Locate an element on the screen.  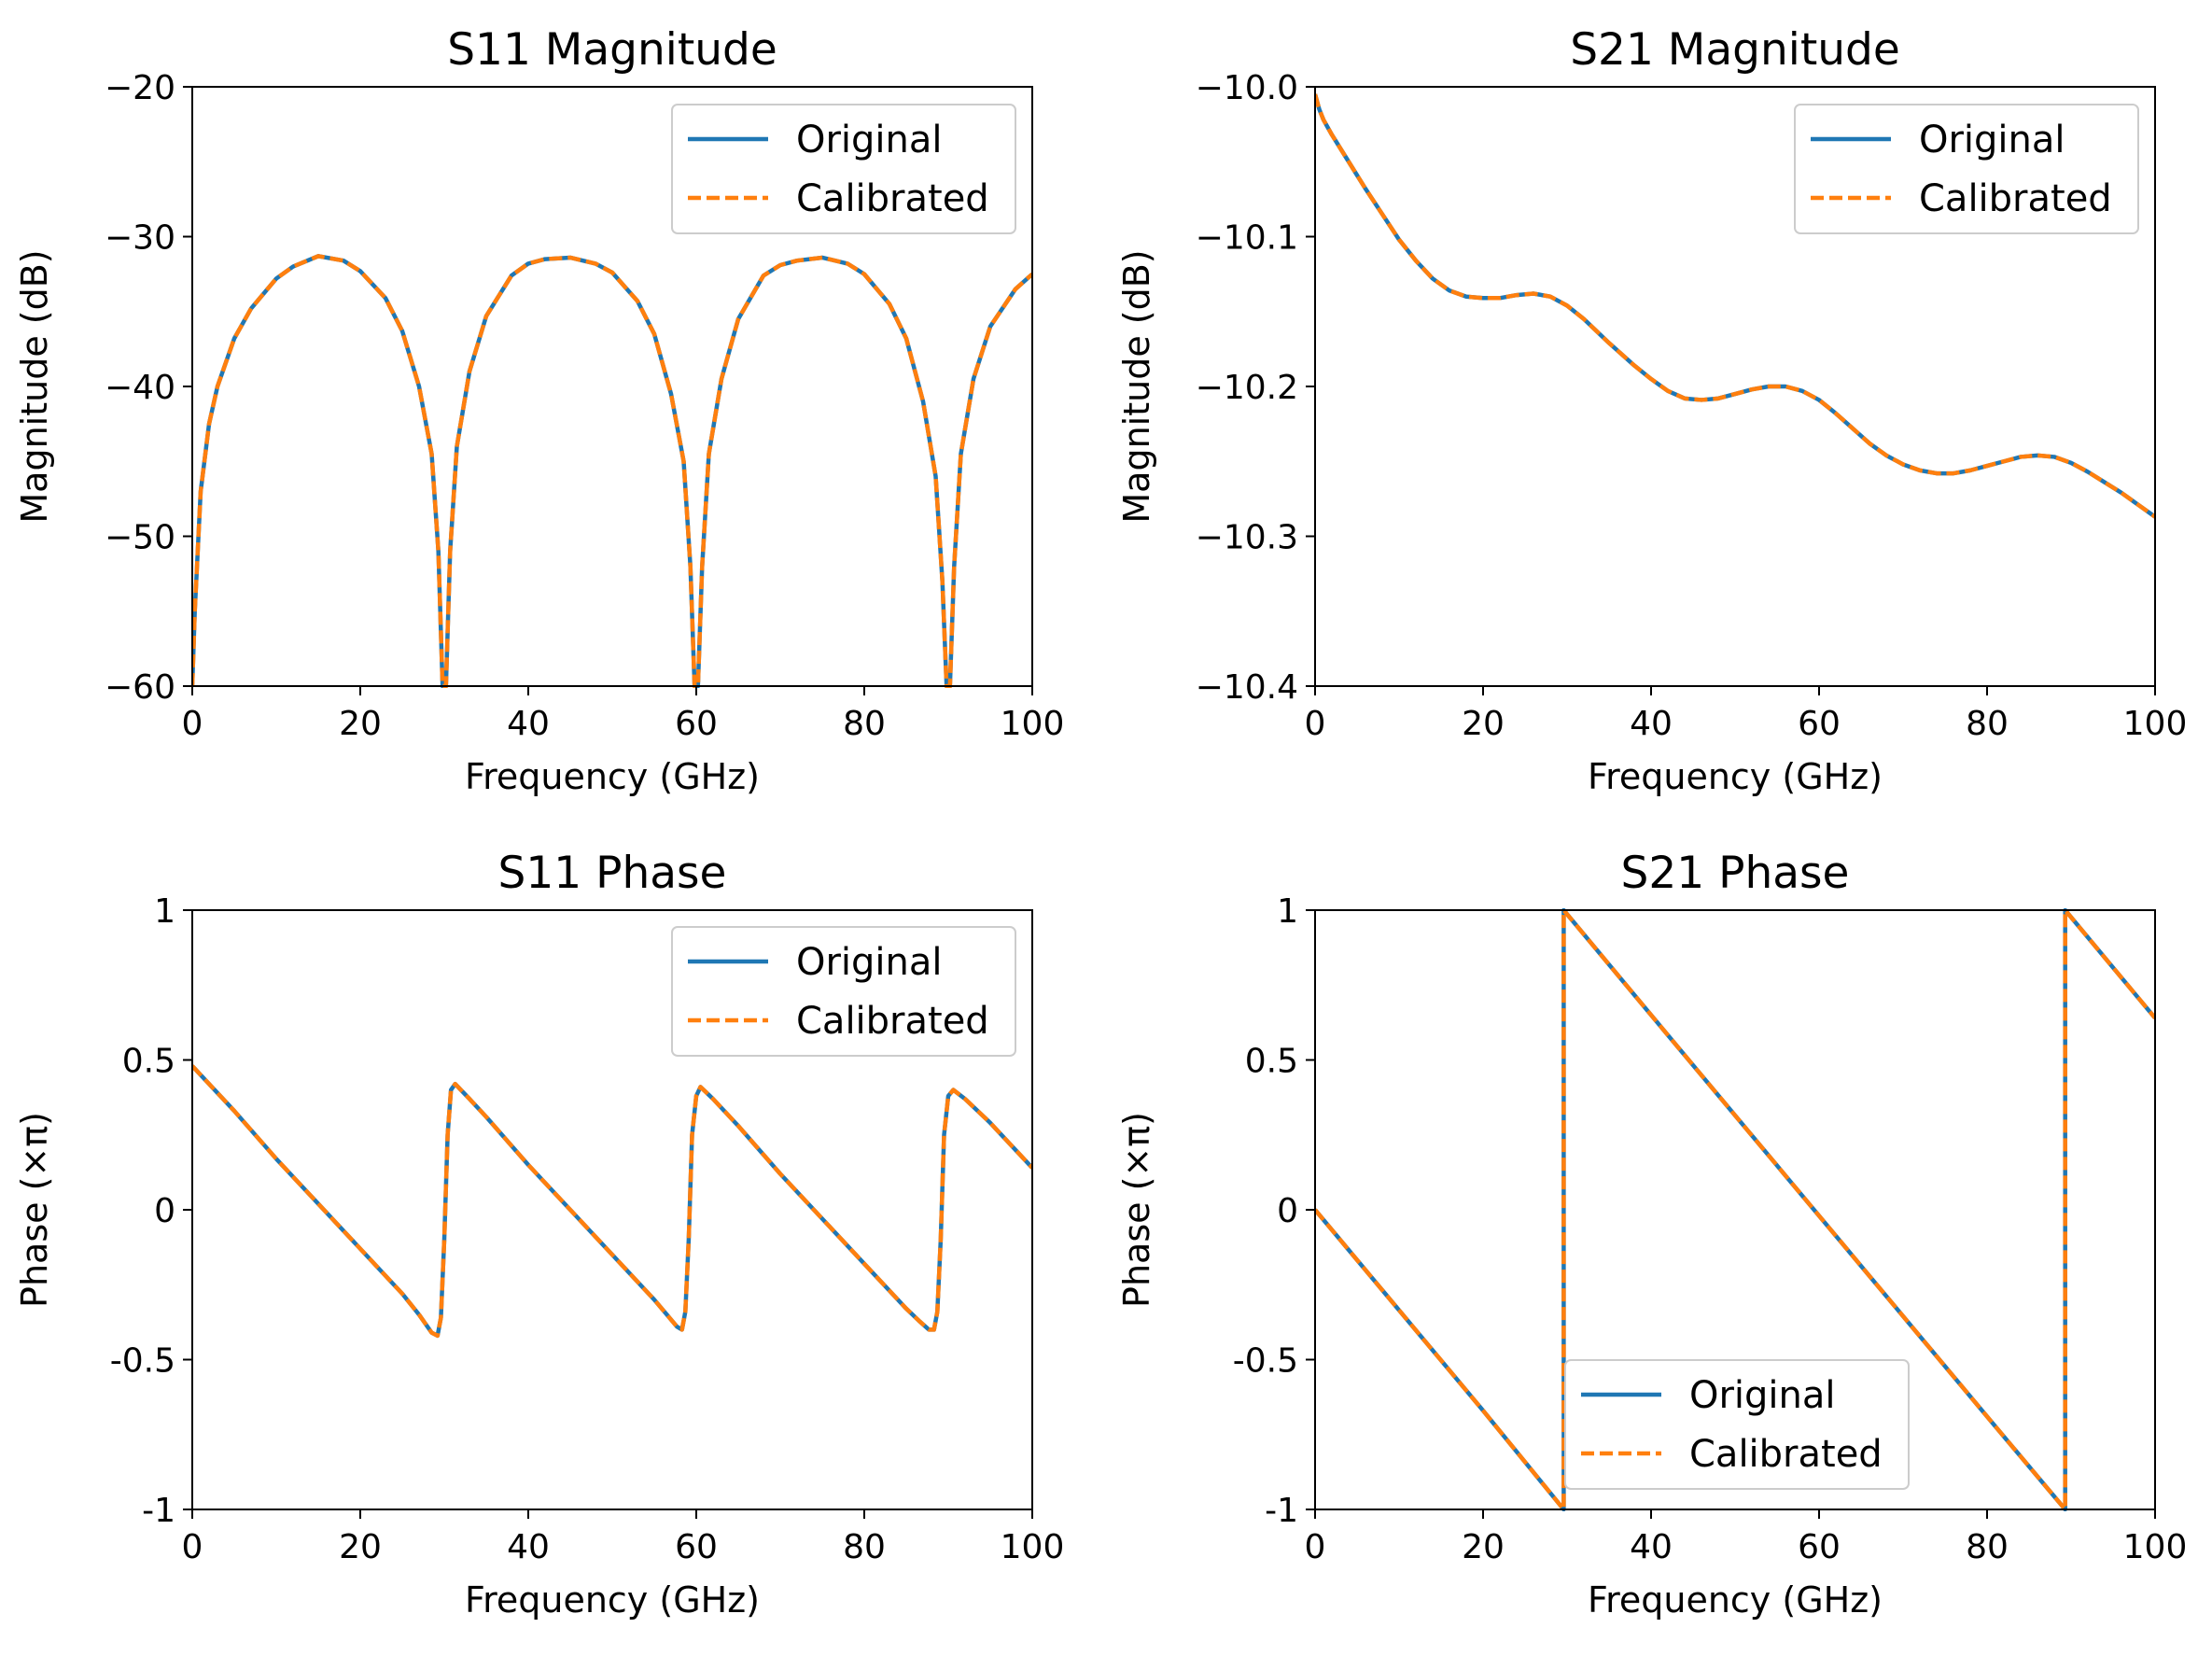
y-tick-label: −10.3 is located at coordinates (1247, 538).